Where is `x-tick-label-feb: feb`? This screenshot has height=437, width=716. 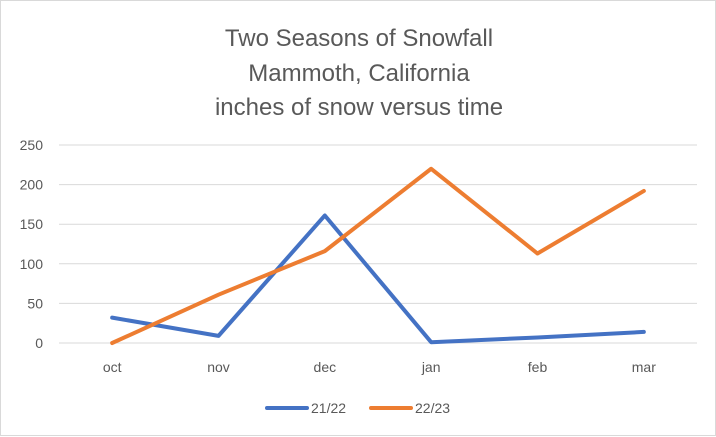
x-tick-label-feb: feb is located at coordinates (538, 367).